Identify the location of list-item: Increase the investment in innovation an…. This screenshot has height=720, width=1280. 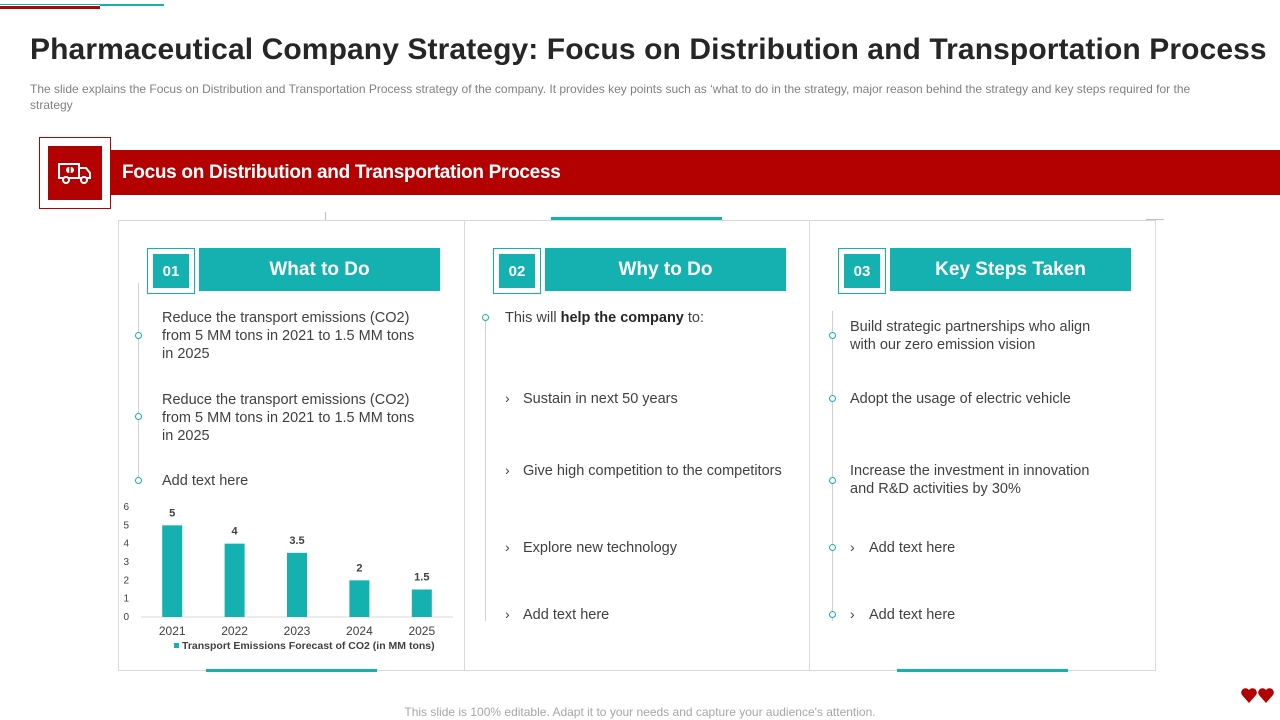
(970, 480).